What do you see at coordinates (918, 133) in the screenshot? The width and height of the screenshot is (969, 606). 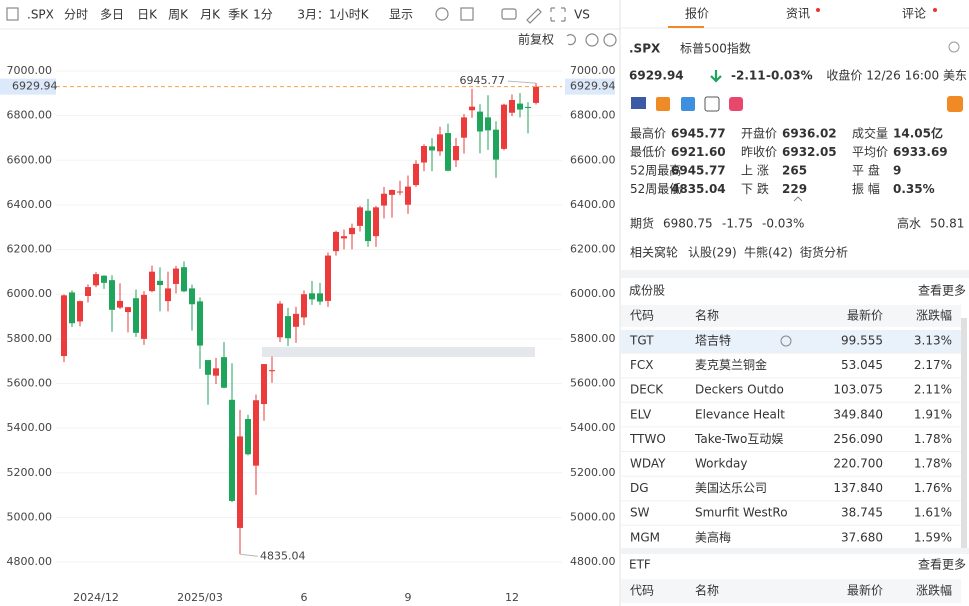 I see `stat-value: 14.05亿` at bounding box center [918, 133].